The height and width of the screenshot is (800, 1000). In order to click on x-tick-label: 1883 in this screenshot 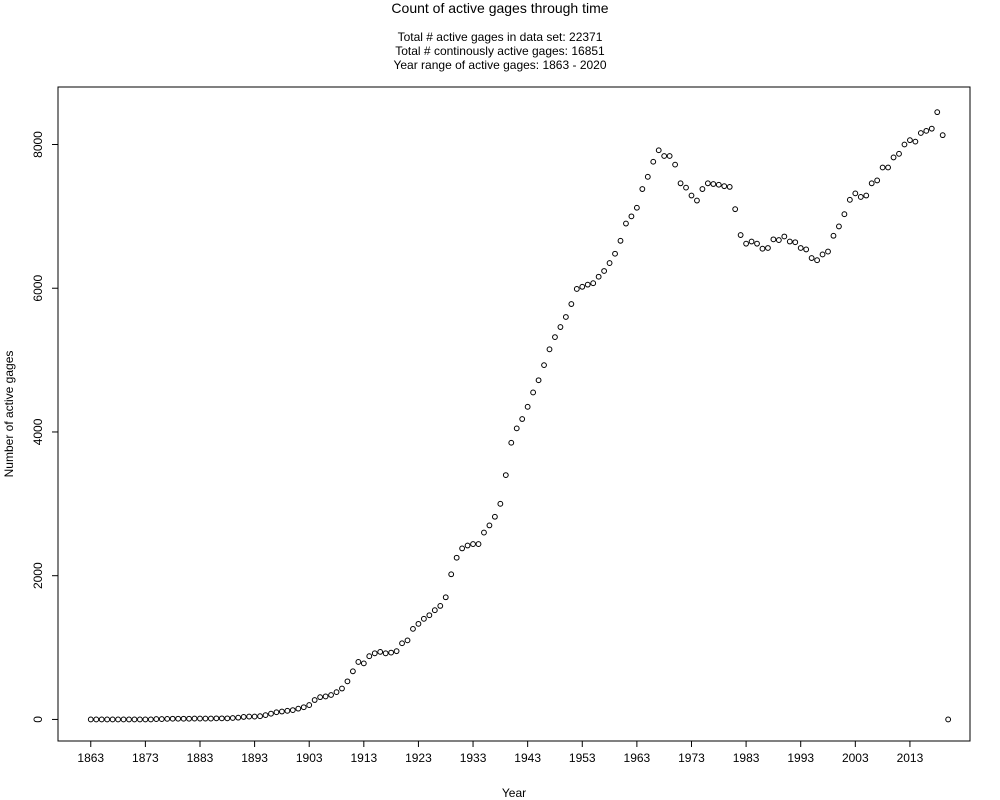, I will do `click(200, 758)`.